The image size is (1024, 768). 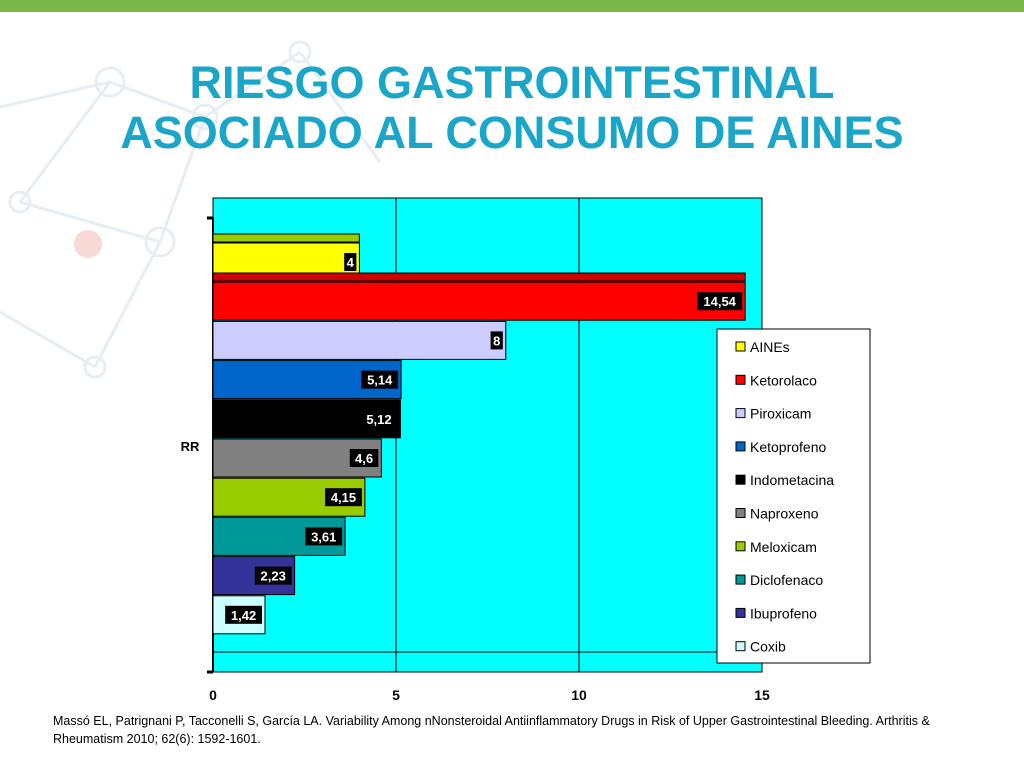 What do you see at coordinates (479, 301) in the screenshot?
I see `bar-ketorolaco` at bounding box center [479, 301].